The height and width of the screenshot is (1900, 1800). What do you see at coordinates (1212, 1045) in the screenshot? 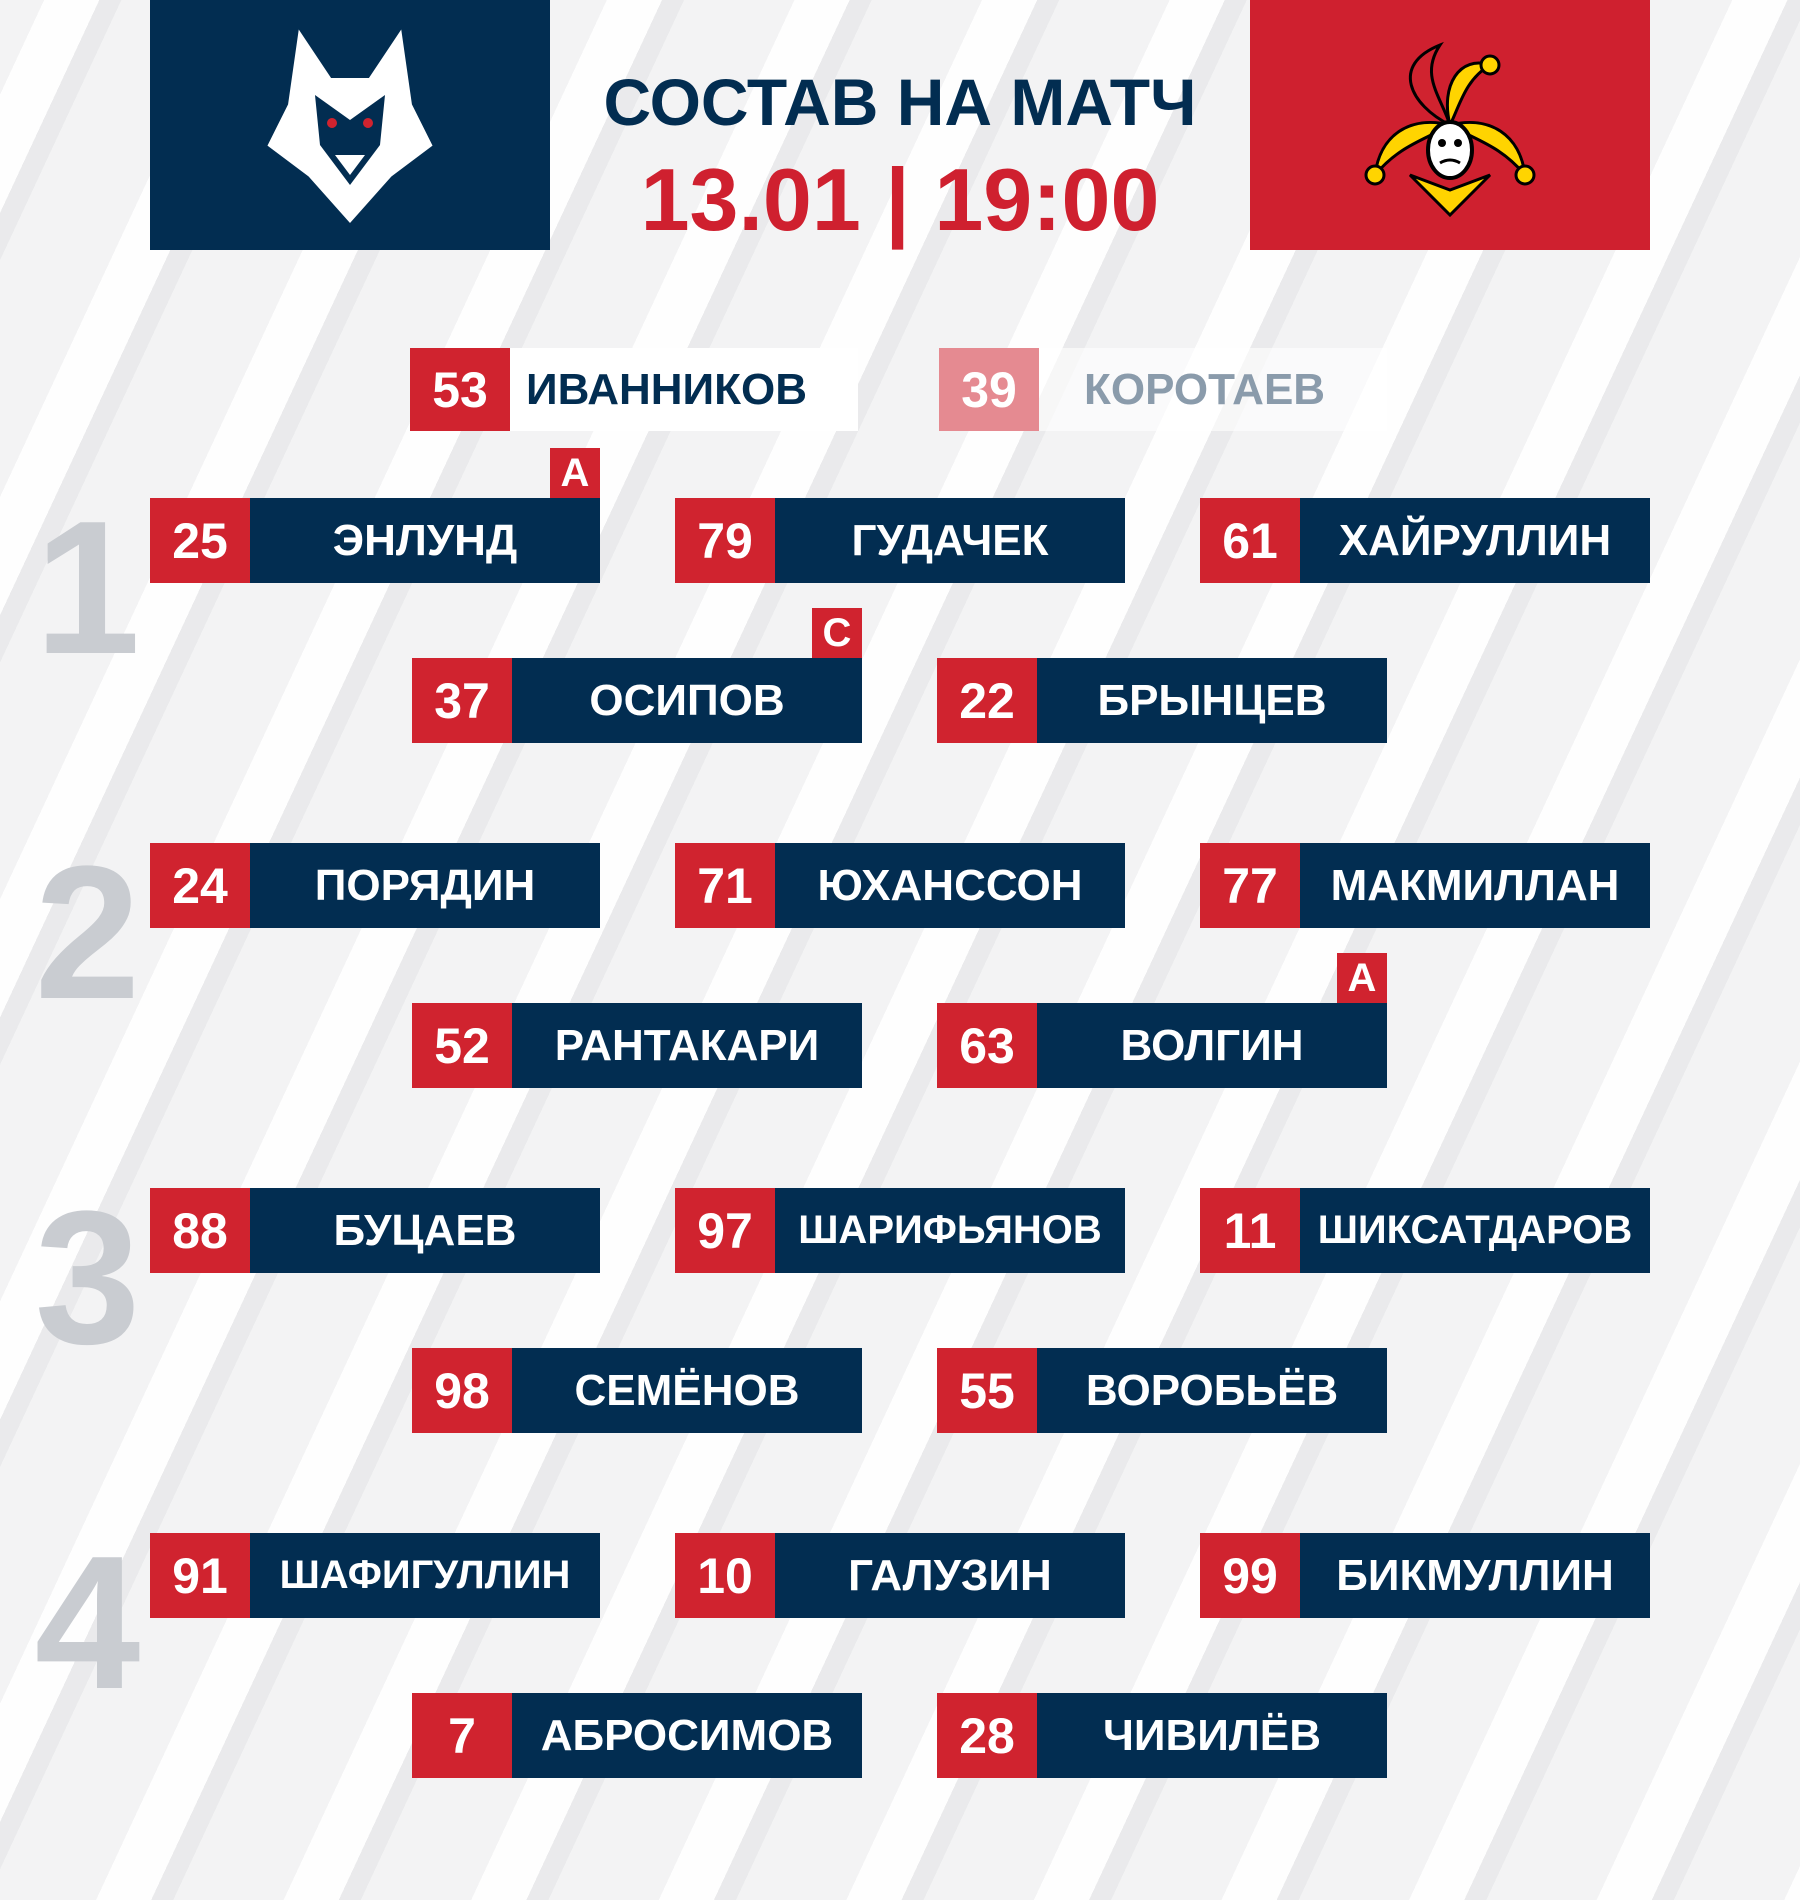
I see `player-name: ВОЛГИН` at bounding box center [1212, 1045].